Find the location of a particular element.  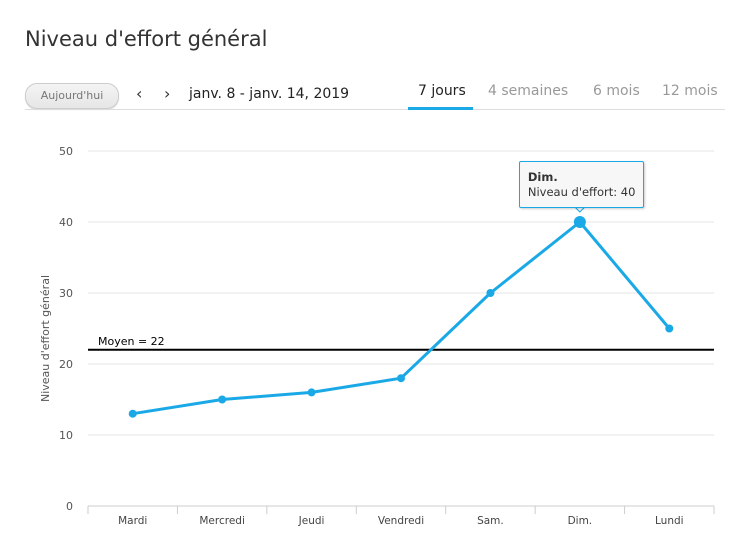

y-tick-label: 0 is located at coordinates (69, 506).